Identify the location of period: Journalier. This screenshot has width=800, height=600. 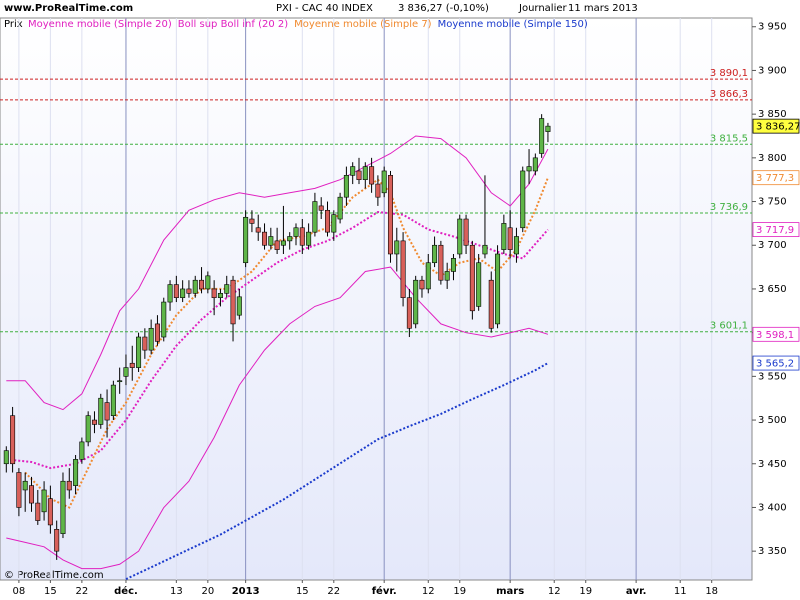
(543, 8).